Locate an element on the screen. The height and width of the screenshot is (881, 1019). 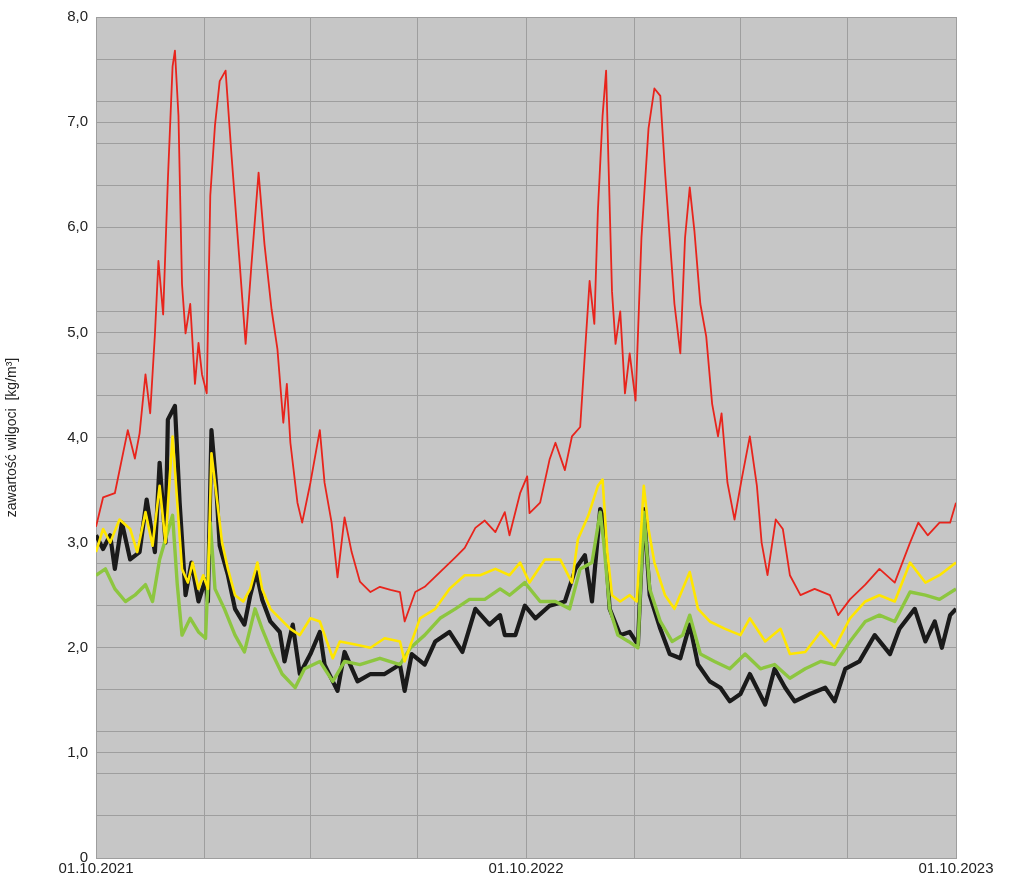
y-tick-label: 1,0 is located at coordinates (77, 752).